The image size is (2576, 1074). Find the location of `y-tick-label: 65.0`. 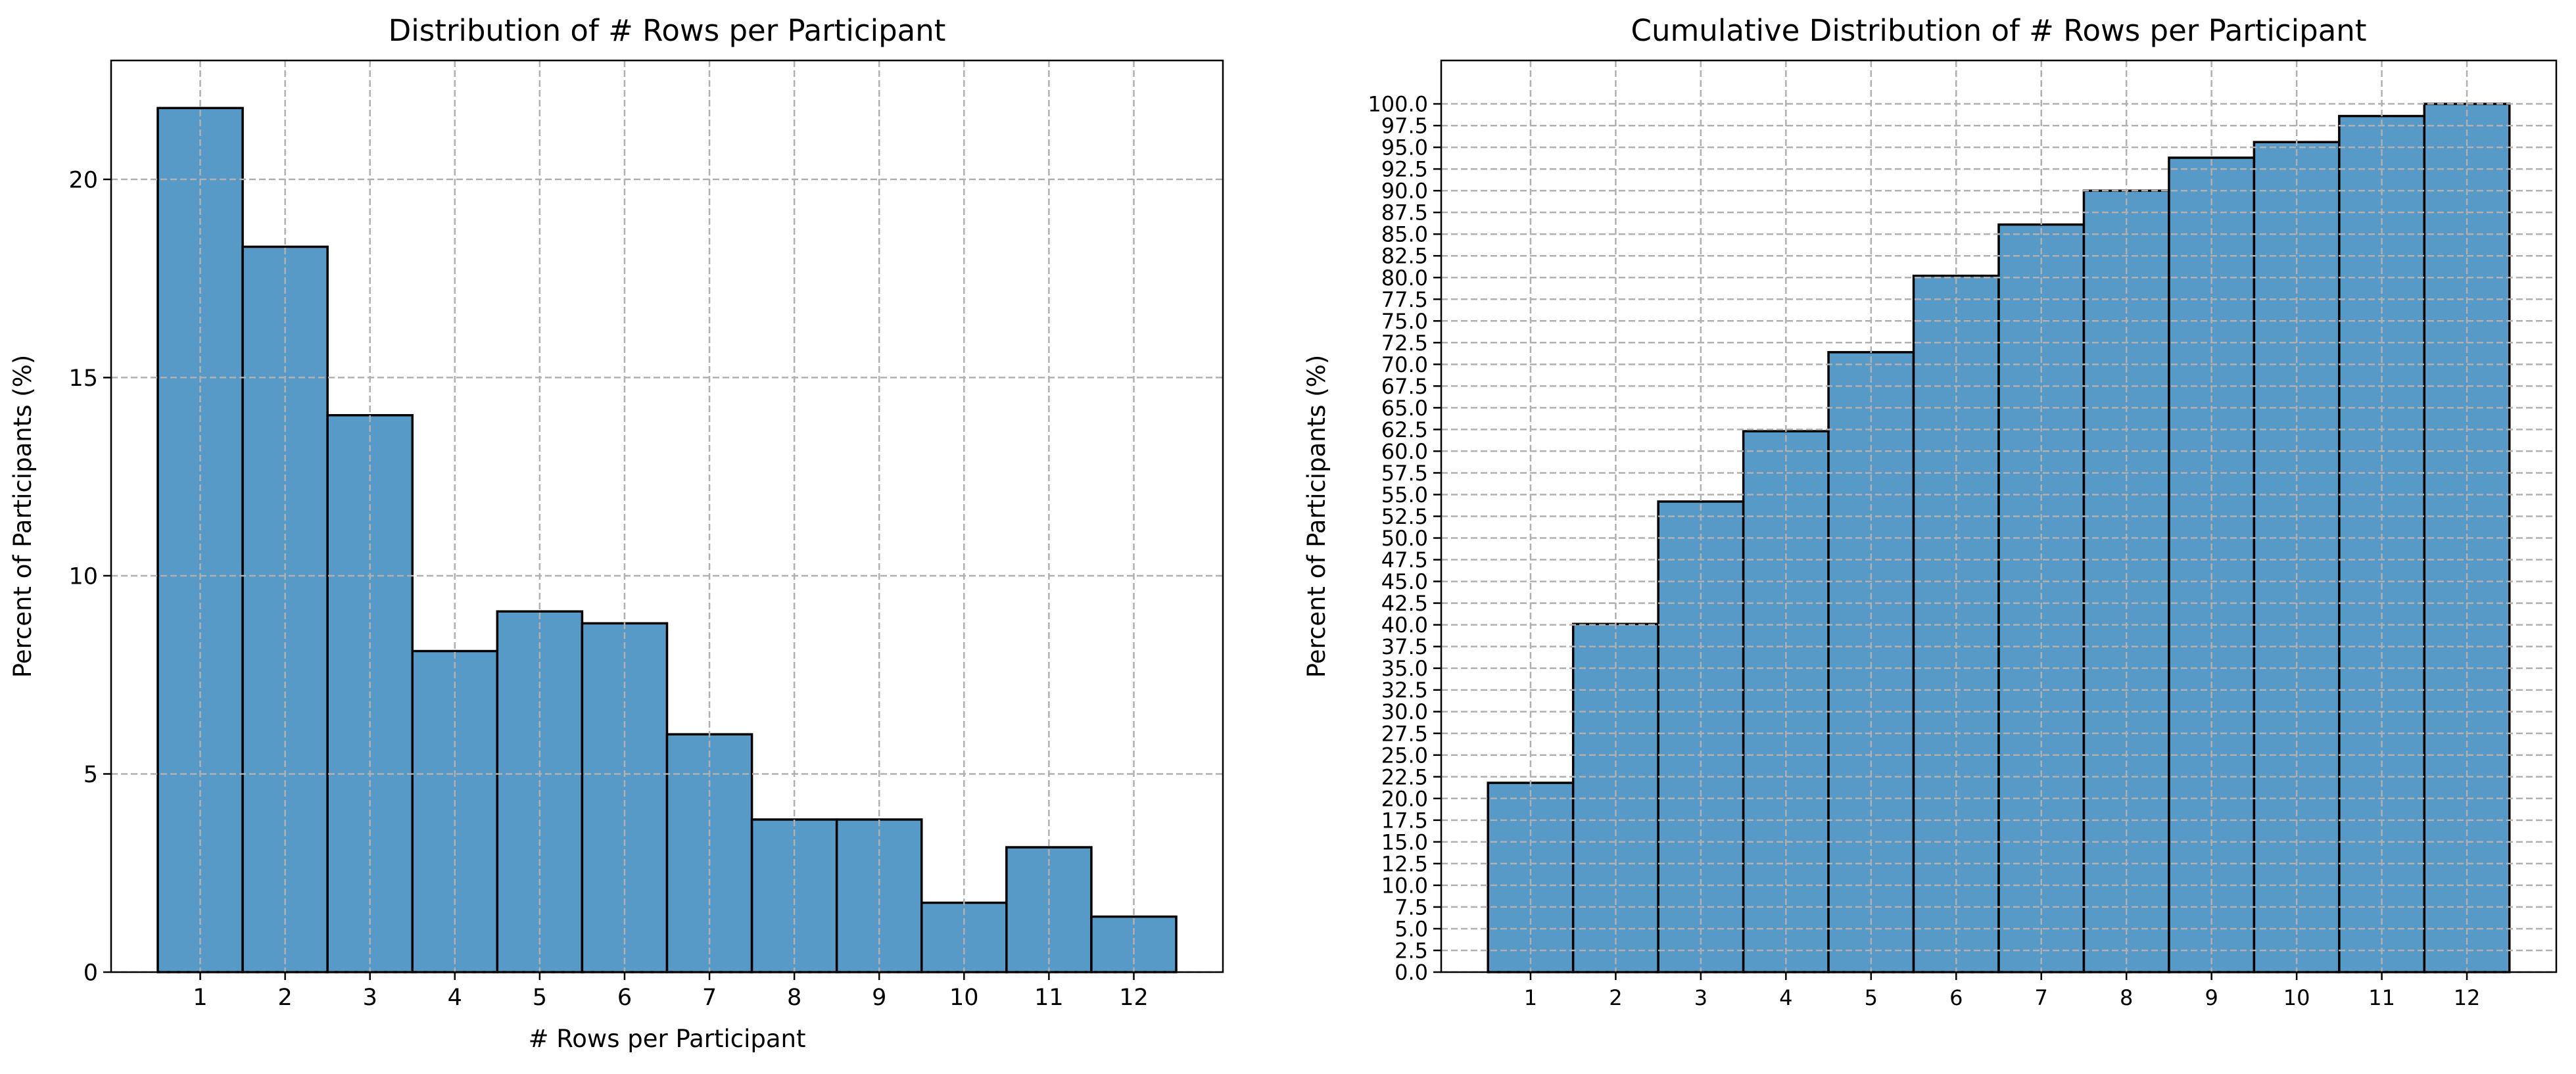

y-tick-label: 65.0 is located at coordinates (1405, 408).